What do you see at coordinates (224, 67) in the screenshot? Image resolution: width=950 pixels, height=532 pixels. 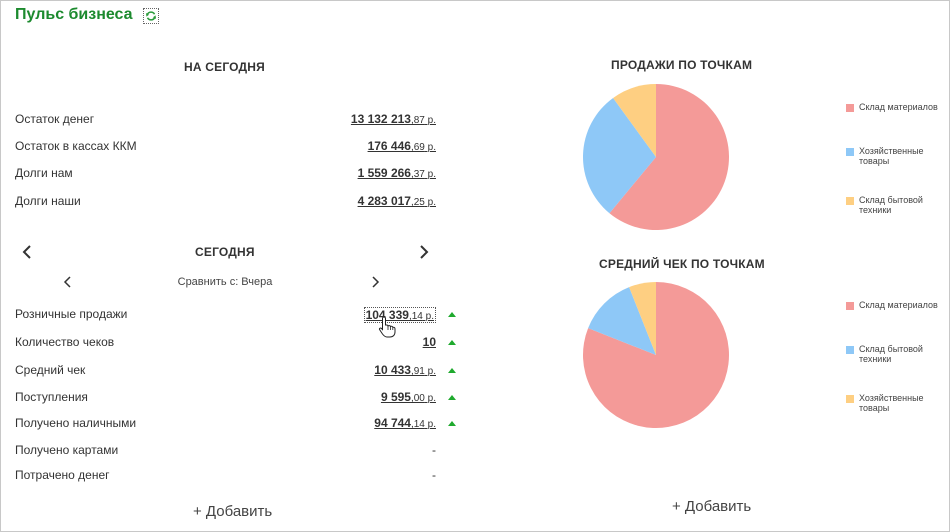 I see `balances-title: НА СЕГОДНЯ` at bounding box center [224, 67].